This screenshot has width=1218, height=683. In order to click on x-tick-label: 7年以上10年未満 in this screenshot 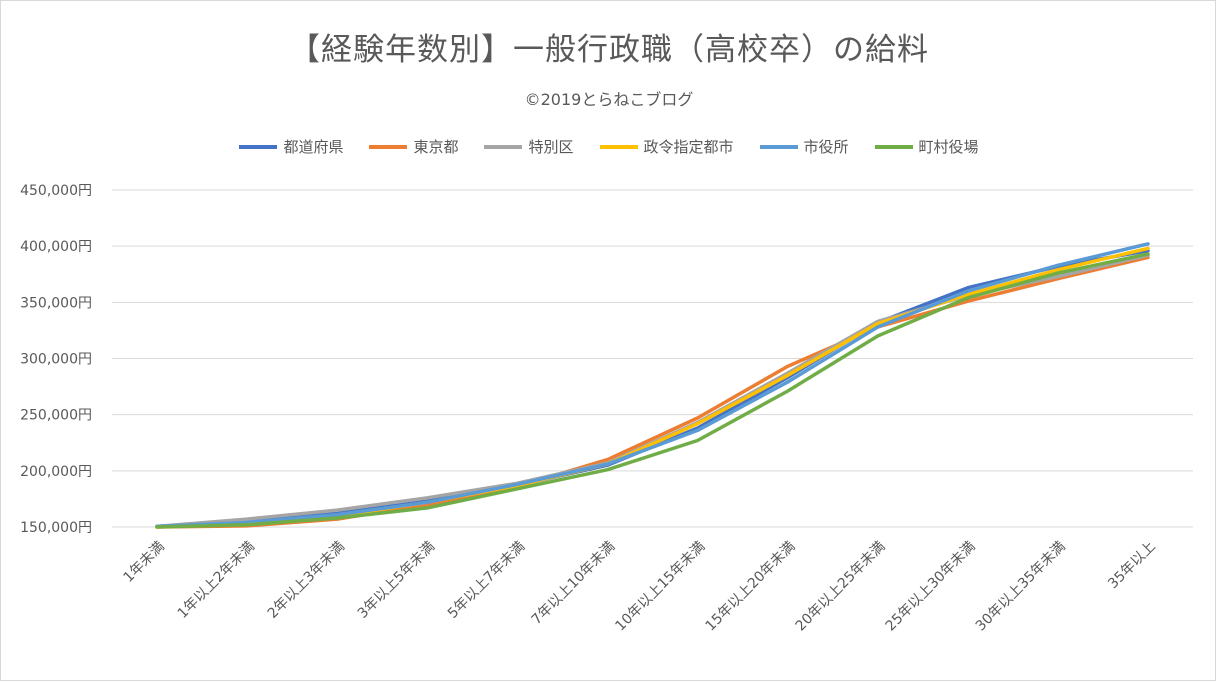, I will do `click(574, 584)`.